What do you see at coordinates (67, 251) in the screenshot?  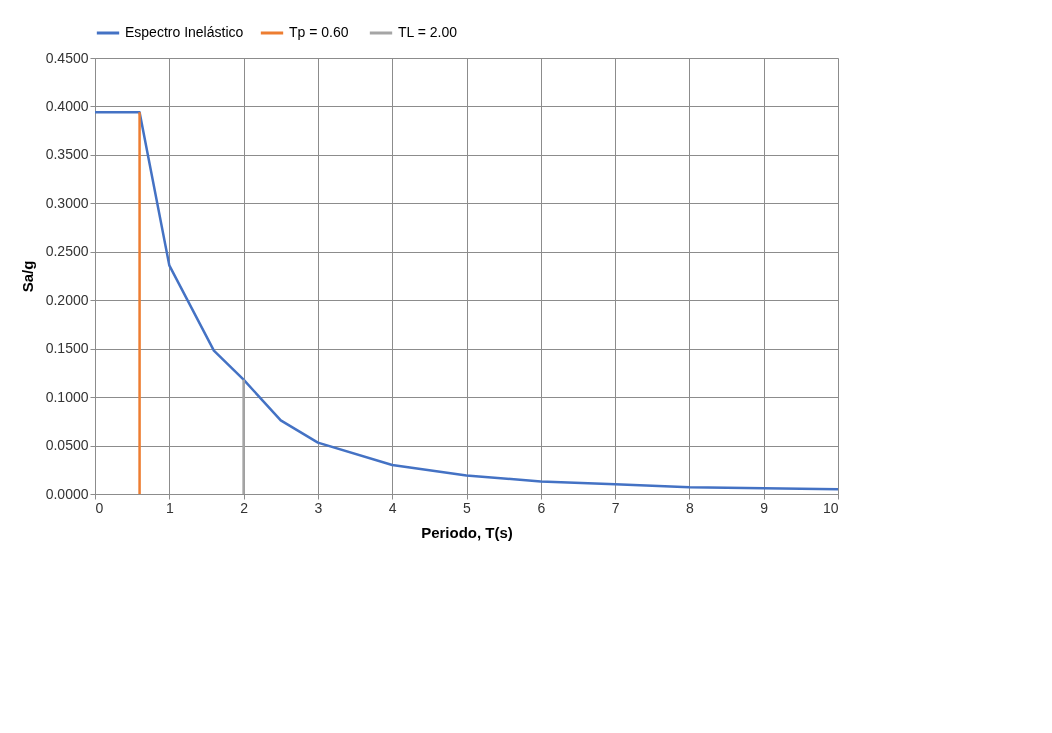 I see `y-tick-label: 0.2500` at bounding box center [67, 251].